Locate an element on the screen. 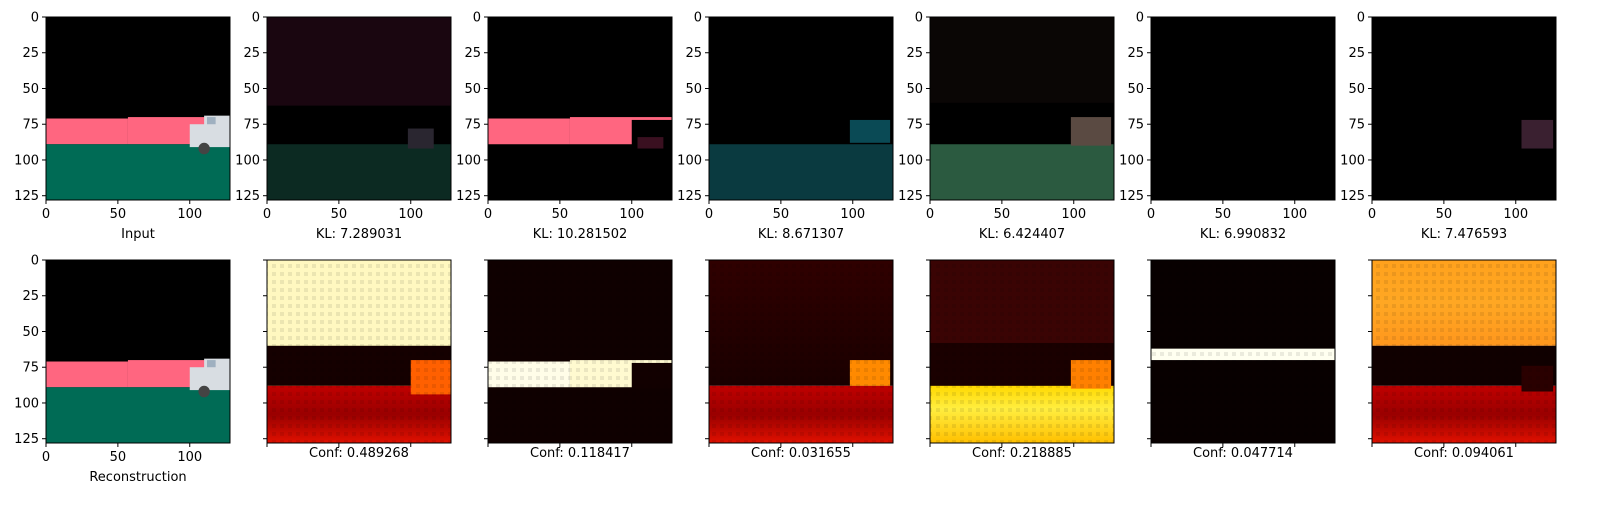  panel-caption: Input is located at coordinates (138, 234).